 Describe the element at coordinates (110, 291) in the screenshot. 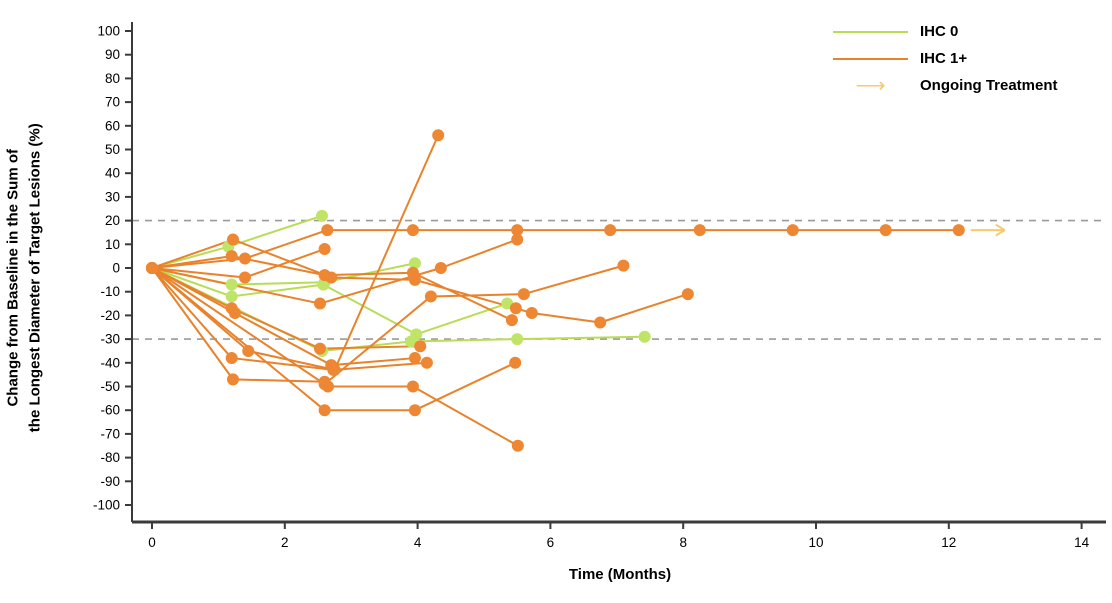

I see `y-tick-label--10: -10` at that location.